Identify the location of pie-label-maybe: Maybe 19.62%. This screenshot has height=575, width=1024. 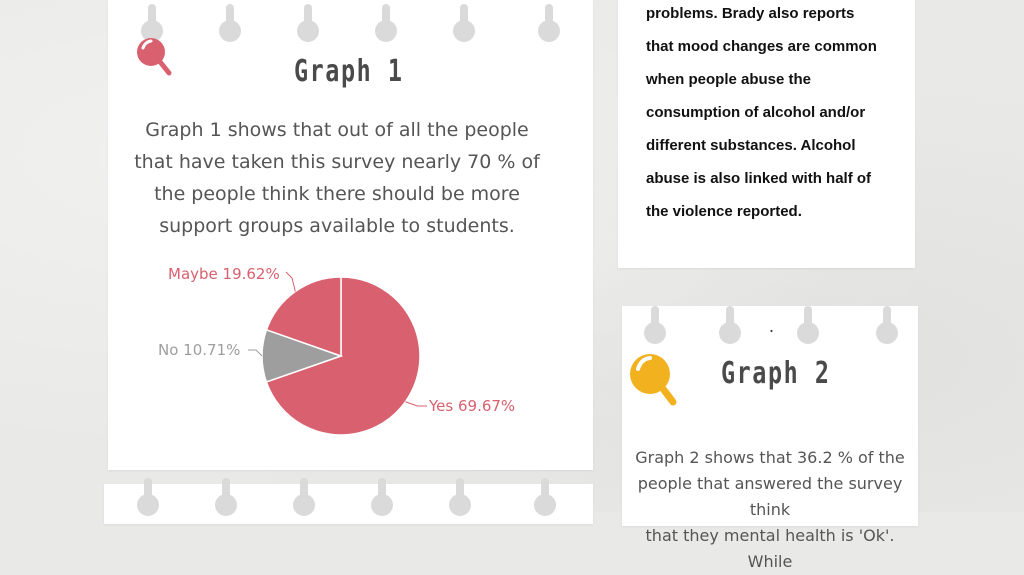
(224, 274).